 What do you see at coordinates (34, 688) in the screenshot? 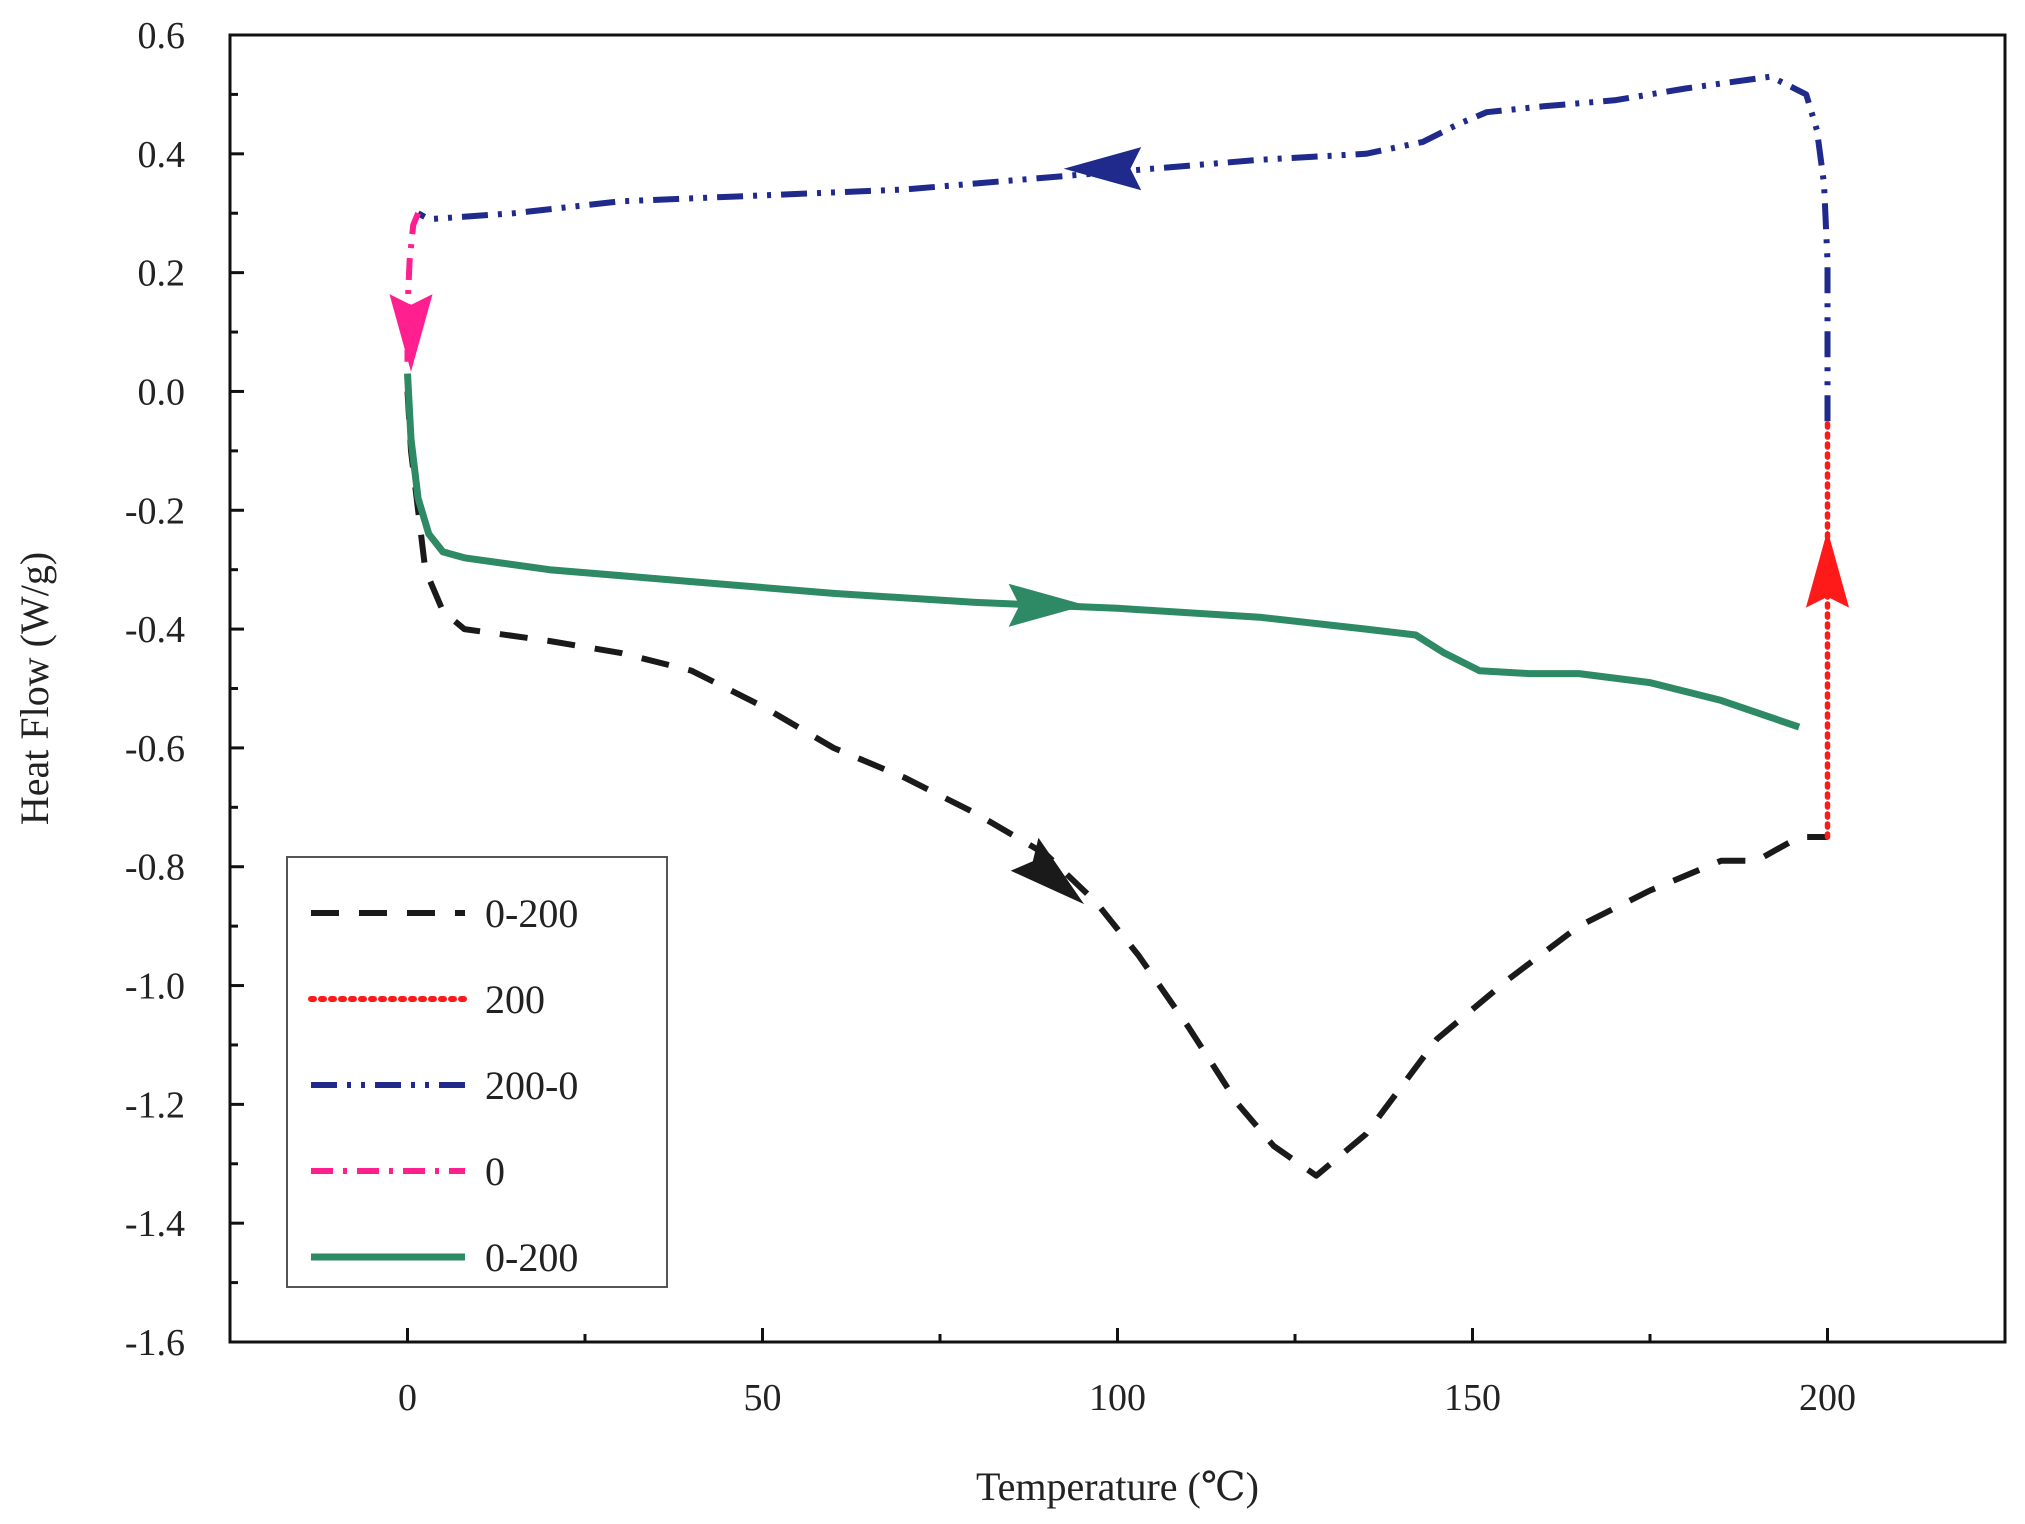
I see `y-axis-title: Heat Flow (W/g)` at bounding box center [34, 688].